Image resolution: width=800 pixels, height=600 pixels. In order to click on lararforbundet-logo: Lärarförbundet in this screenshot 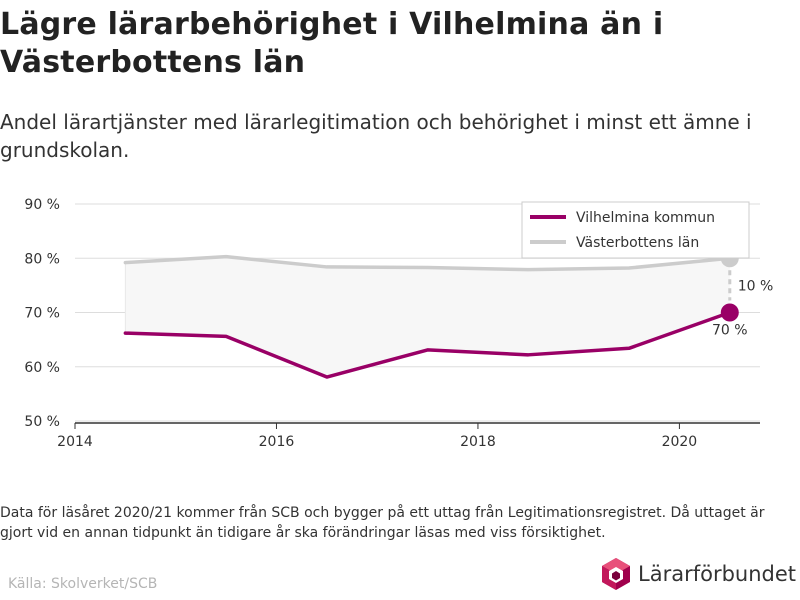, I will do `click(698, 574)`.